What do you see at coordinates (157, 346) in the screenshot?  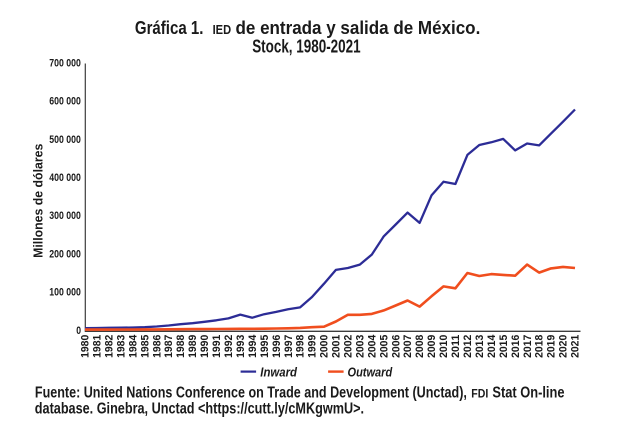 I see `svg-text: 1986` at bounding box center [157, 346].